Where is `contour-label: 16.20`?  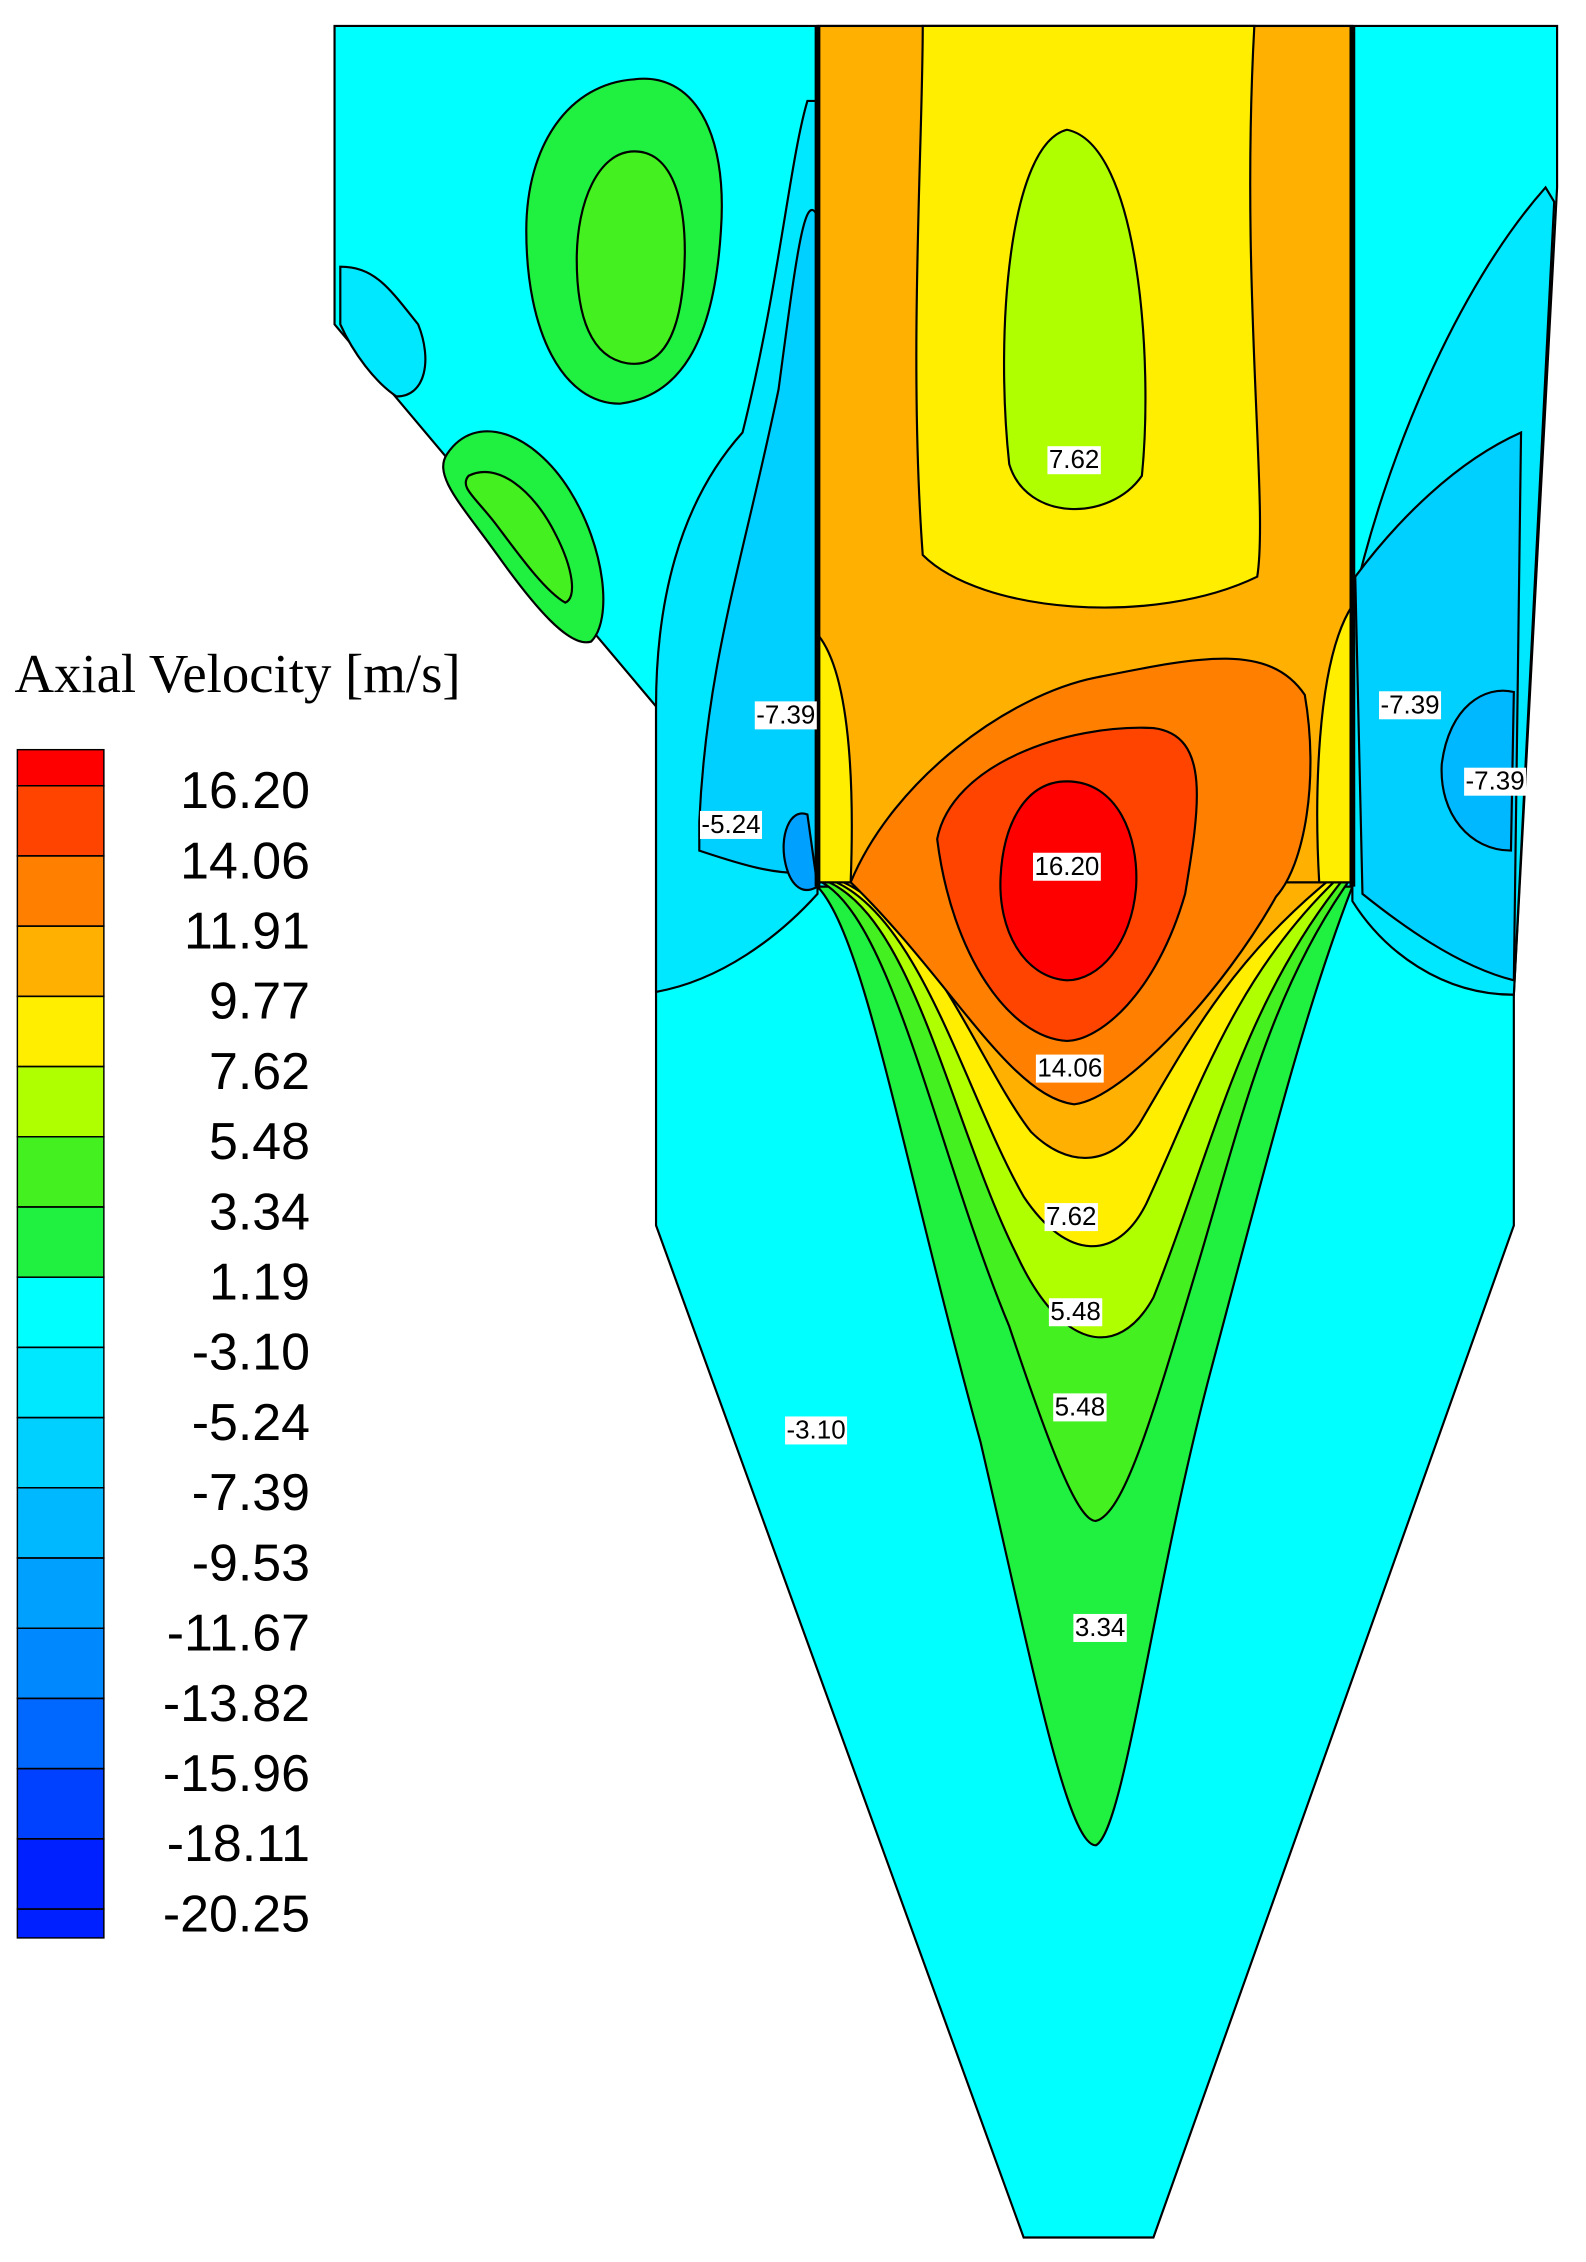
contour-label: 16.20 is located at coordinates (1066, 867).